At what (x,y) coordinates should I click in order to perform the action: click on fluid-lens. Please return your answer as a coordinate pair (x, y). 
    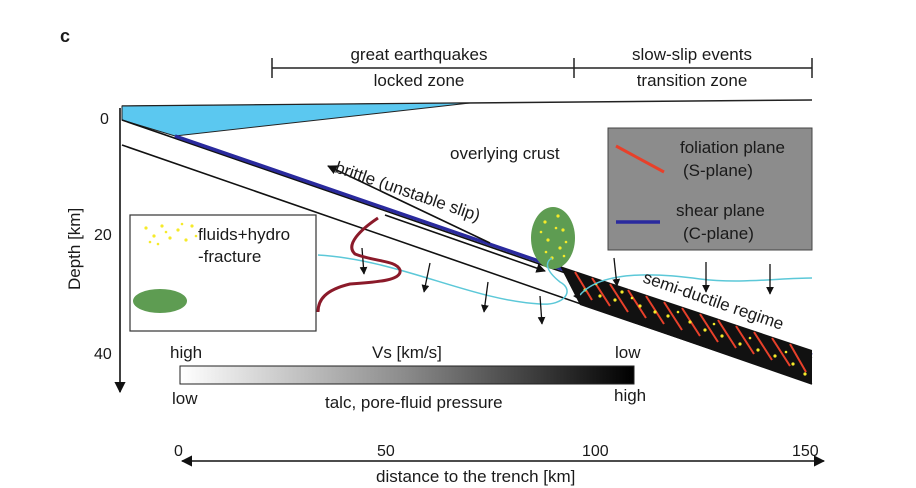
    Looking at the image, I should click on (553, 238).